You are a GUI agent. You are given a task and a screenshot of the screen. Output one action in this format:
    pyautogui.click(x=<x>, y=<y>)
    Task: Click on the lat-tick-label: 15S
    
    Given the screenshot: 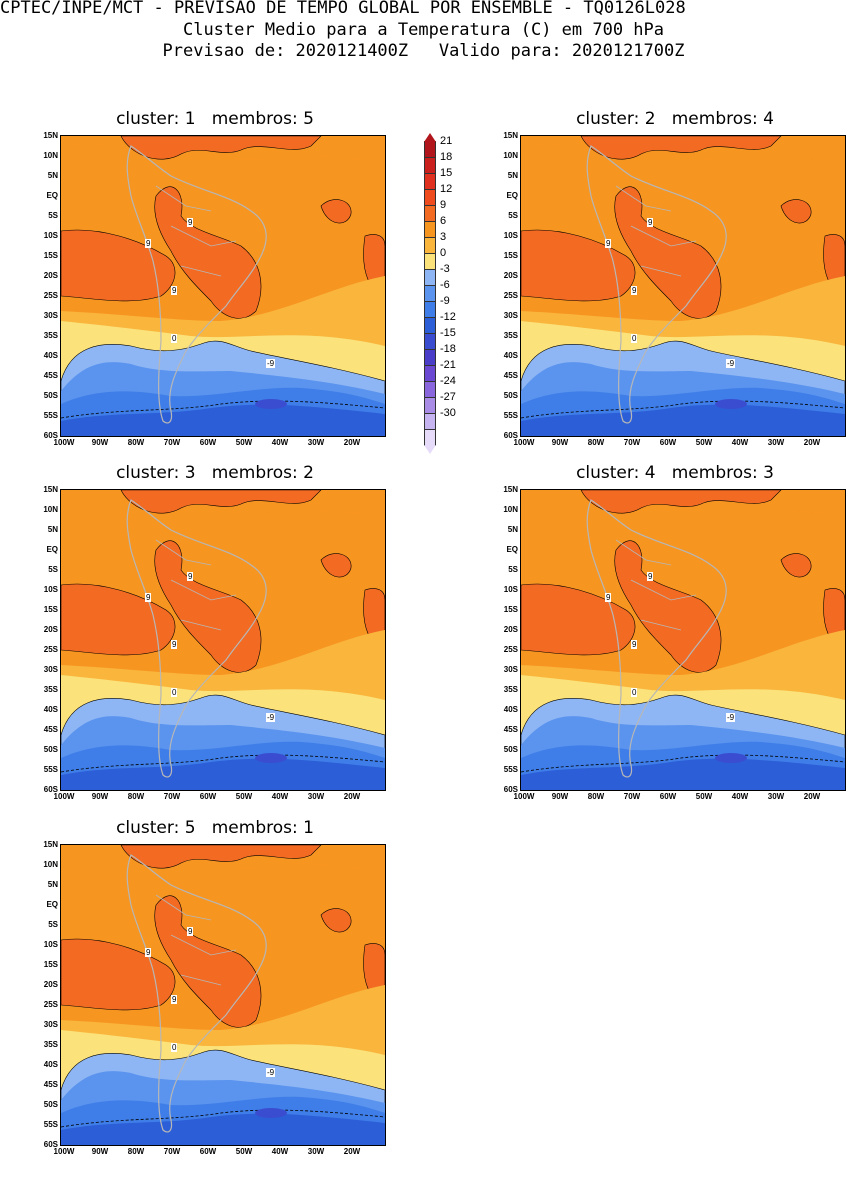 What is the action you would take?
    pyautogui.click(x=510, y=609)
    